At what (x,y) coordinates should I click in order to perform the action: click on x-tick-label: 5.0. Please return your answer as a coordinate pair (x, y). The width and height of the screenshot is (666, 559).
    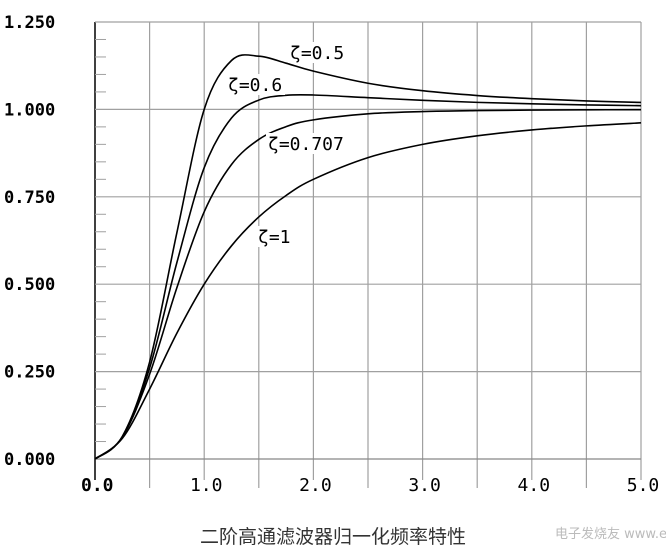
    Looking at the image, I should click on (643, 485).